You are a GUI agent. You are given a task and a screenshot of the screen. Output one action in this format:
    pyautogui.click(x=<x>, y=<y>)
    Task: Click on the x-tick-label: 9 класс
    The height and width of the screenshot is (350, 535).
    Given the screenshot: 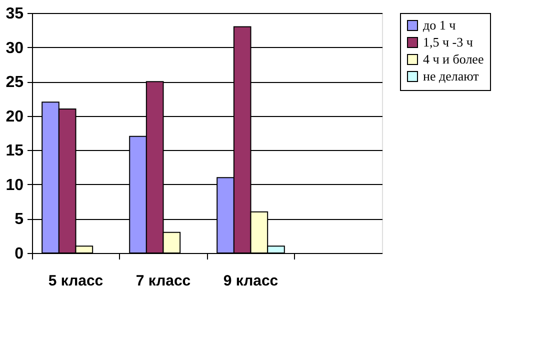 What is the action you would take?
    pyautogui.click(x=250, y=281)
    